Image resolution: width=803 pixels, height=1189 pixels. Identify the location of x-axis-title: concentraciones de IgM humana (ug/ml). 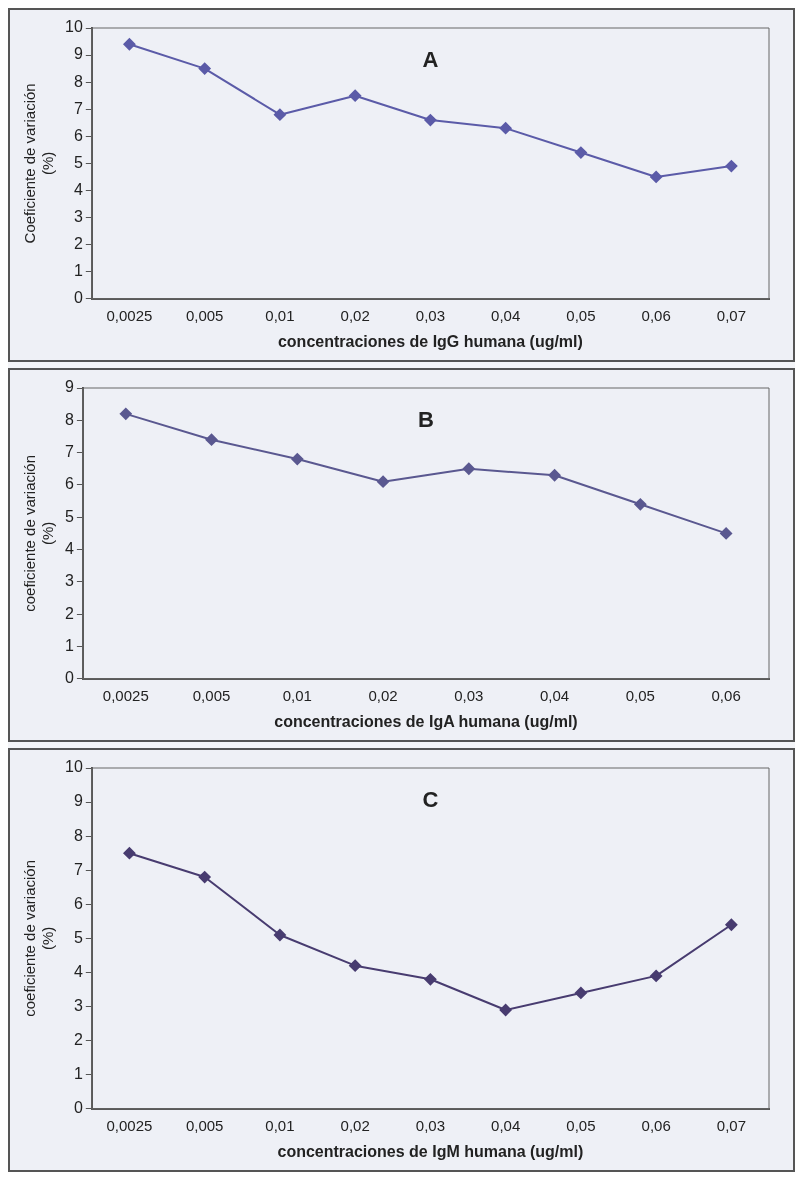
(430, 1151).